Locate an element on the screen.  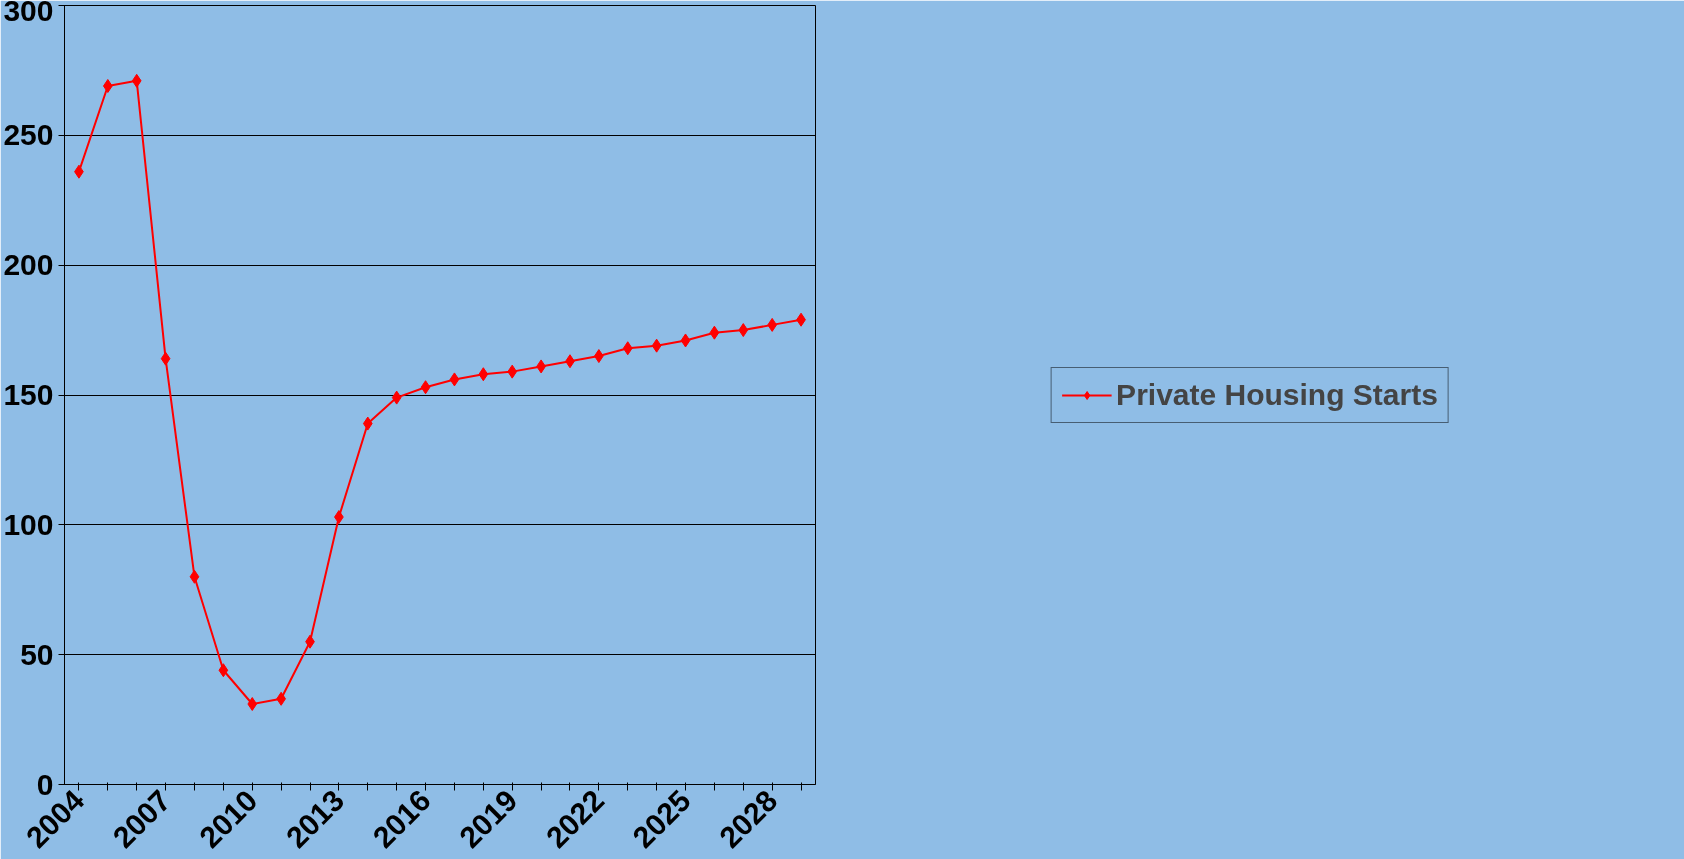
y-tick-label: 300 is located at coordinates (28, 13).